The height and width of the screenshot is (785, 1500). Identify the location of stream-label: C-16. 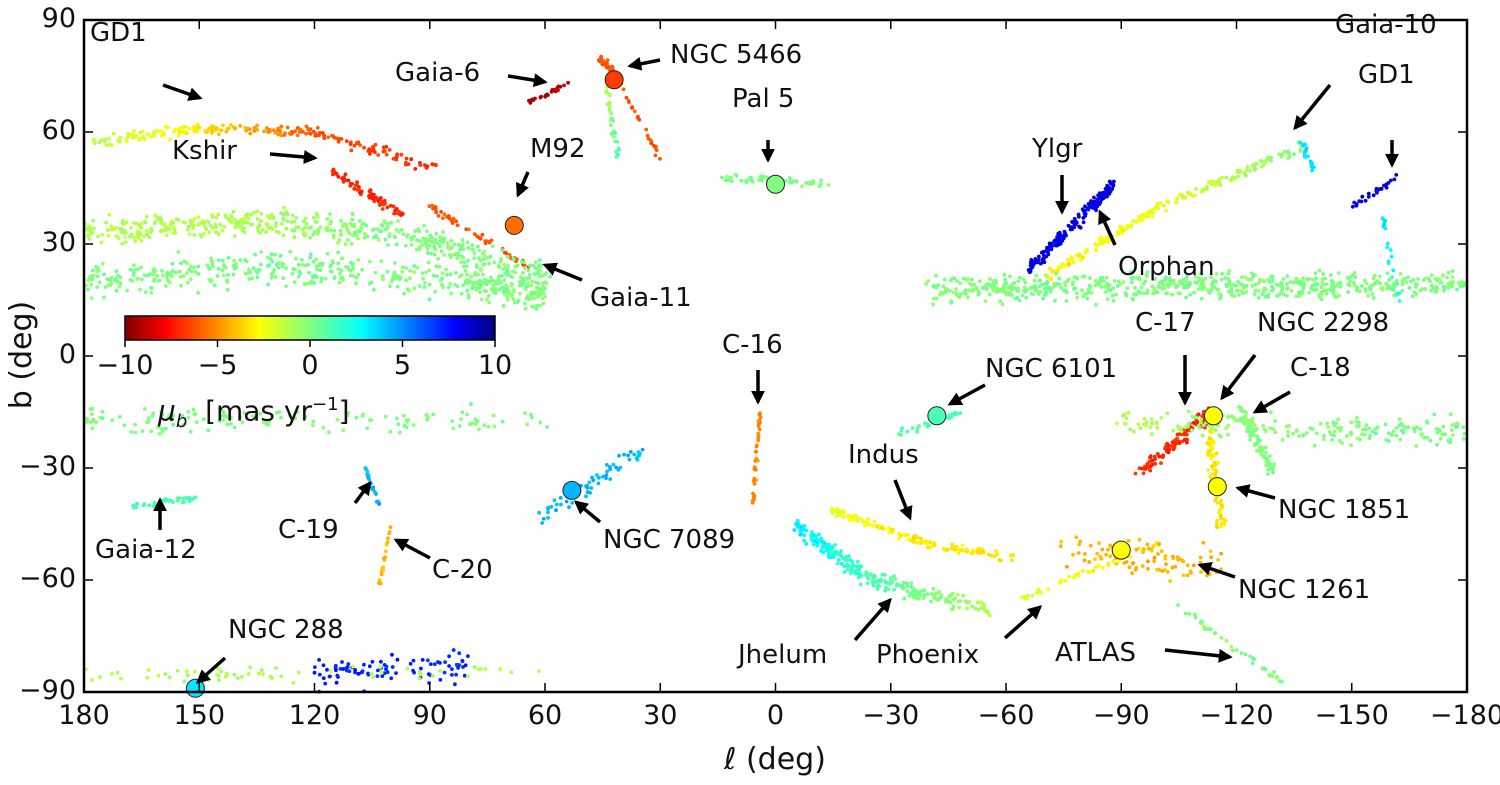
(752, 345).